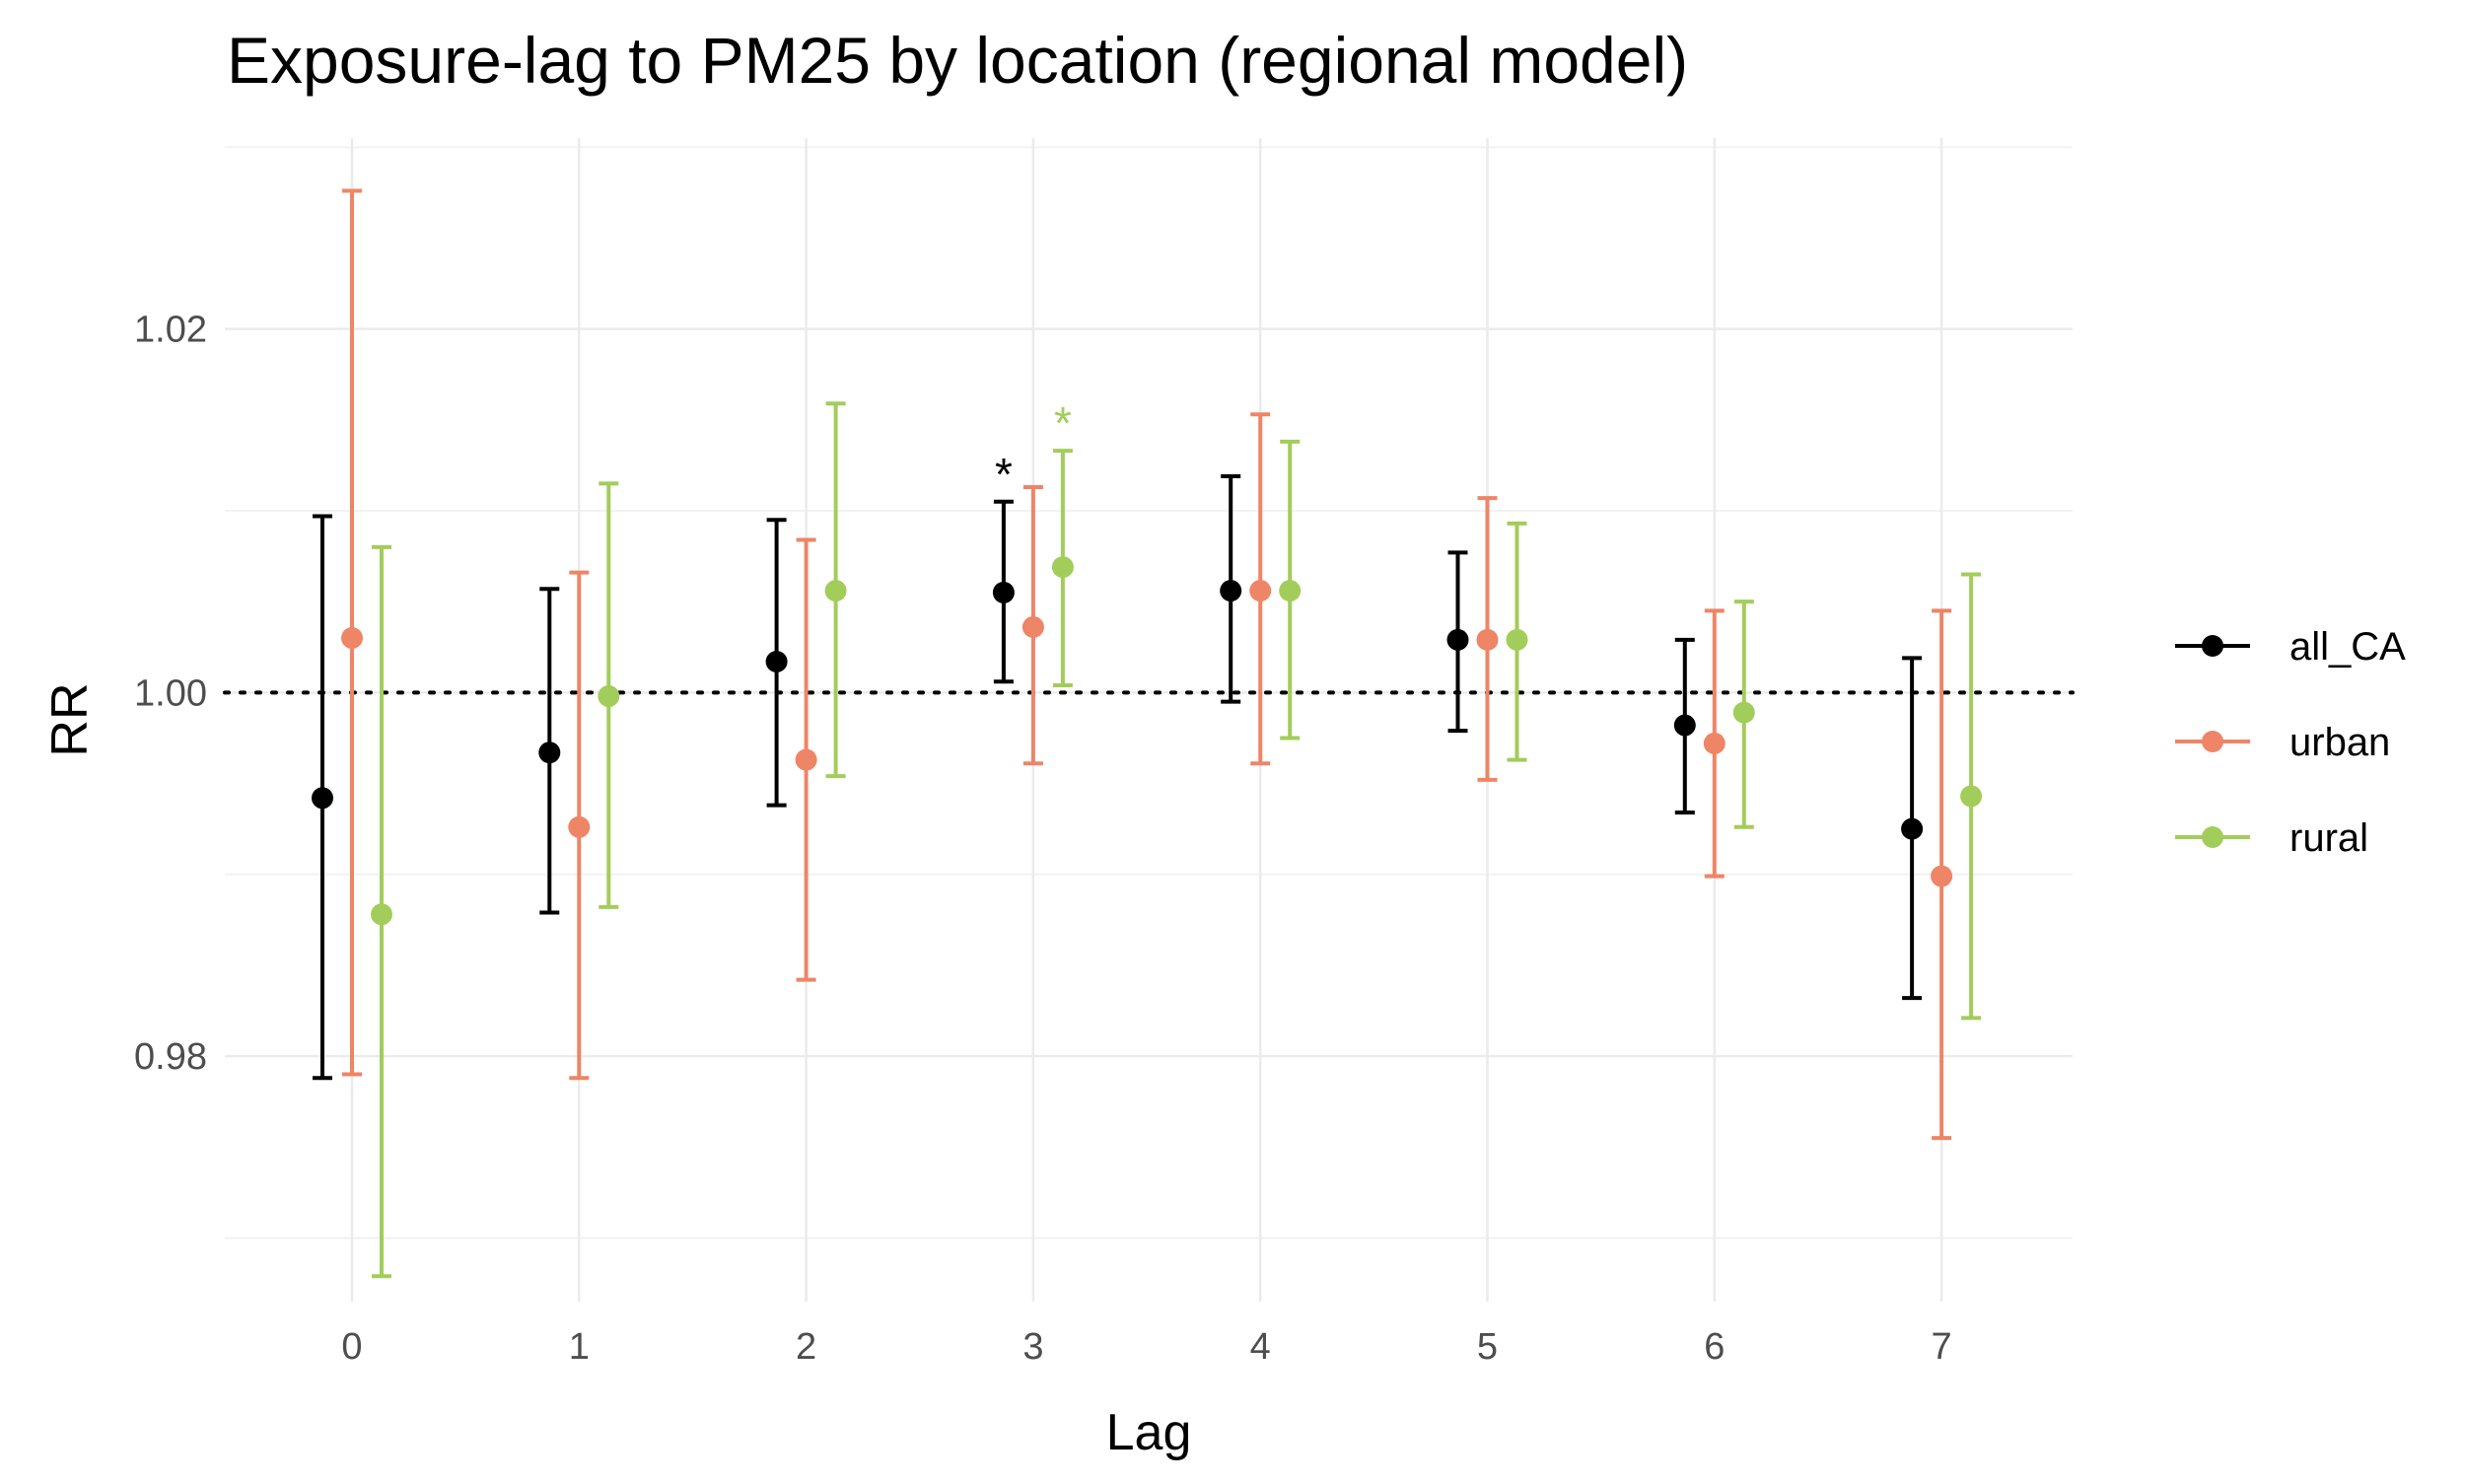 This screenshot has height=1484, width=2465. I want to click on y-tick-label: 1.00, so click(170, 693).